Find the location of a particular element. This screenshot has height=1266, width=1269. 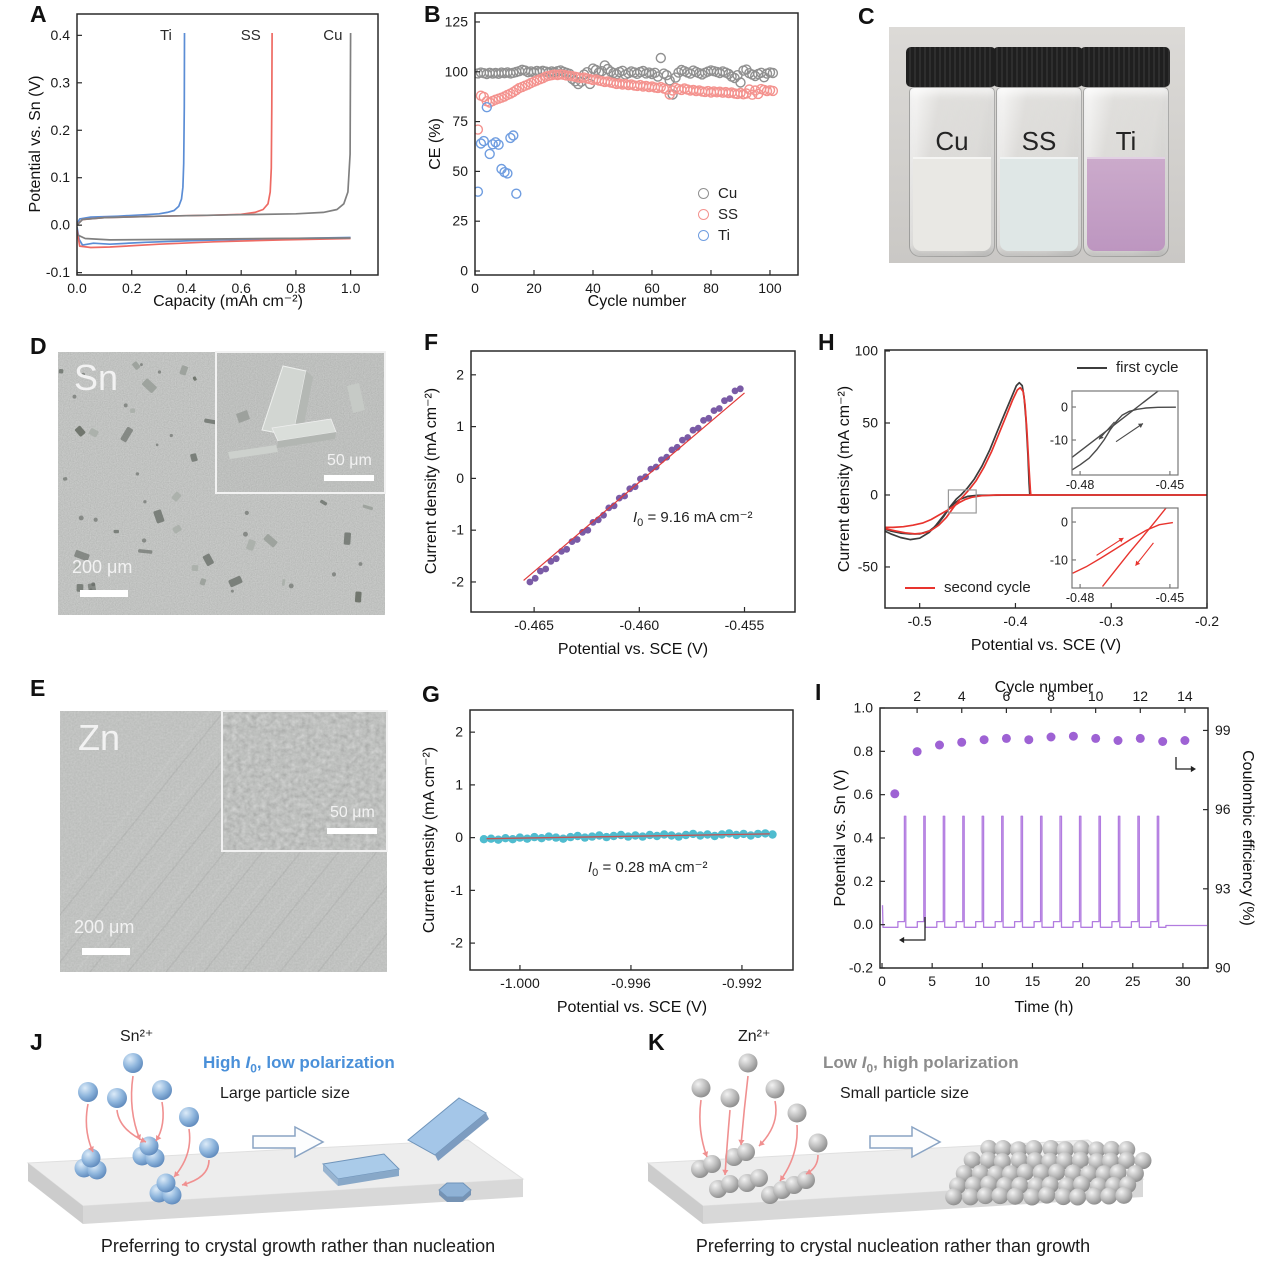

panel-i-label: I is located at coordinates (818, 692).